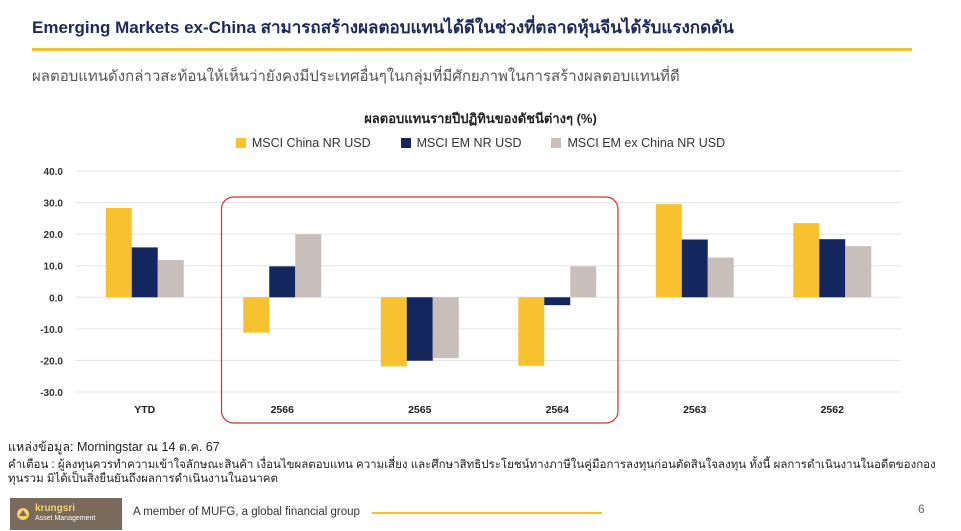 Image resolution: width=961 pixels, height=531 pixels. Describe the element at coordinates (833, 410) in the screenshot. I see `x-tick-label: 2562` at that location.